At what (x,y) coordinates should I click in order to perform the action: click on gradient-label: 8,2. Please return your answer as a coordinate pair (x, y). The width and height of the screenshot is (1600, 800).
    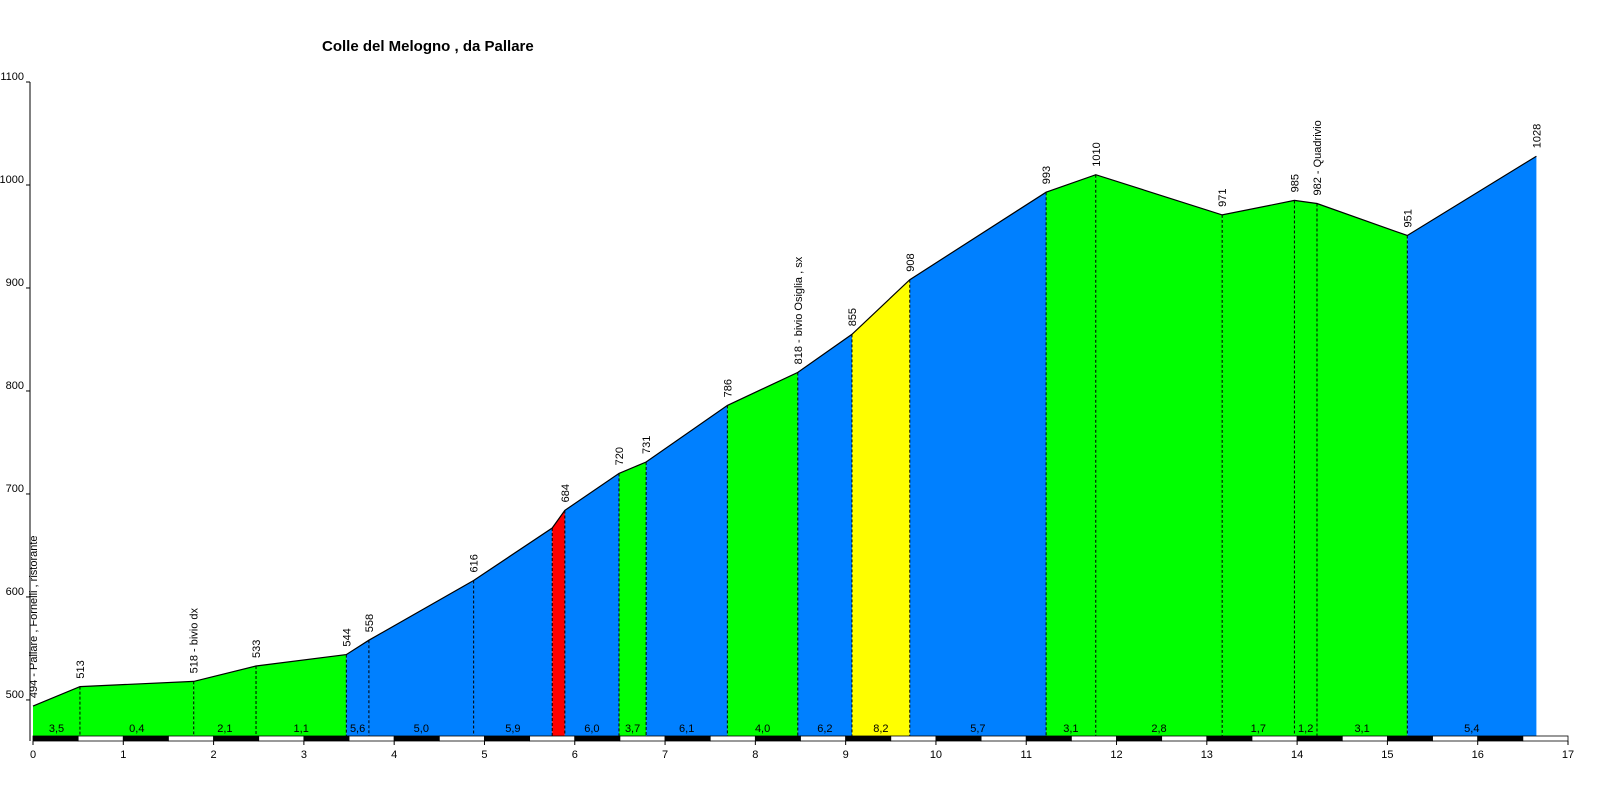
    Looking at the image, I should click on (880, 729).